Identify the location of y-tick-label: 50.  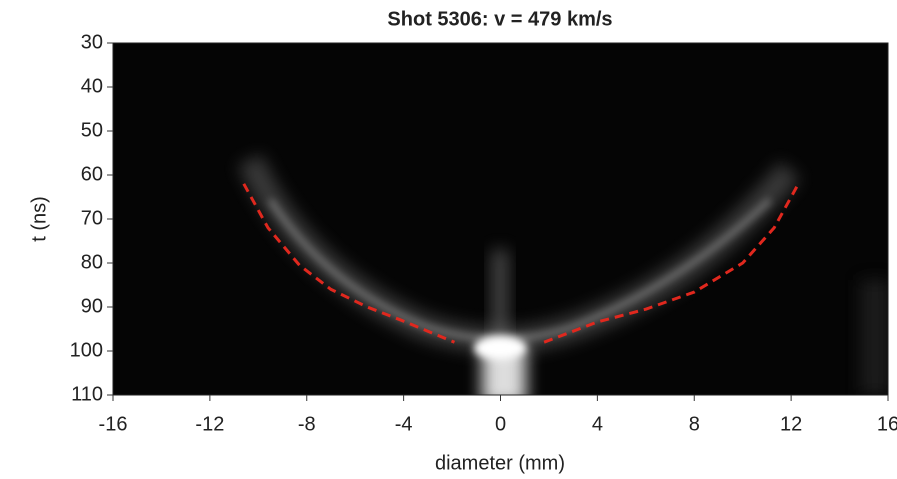
(92, 130).